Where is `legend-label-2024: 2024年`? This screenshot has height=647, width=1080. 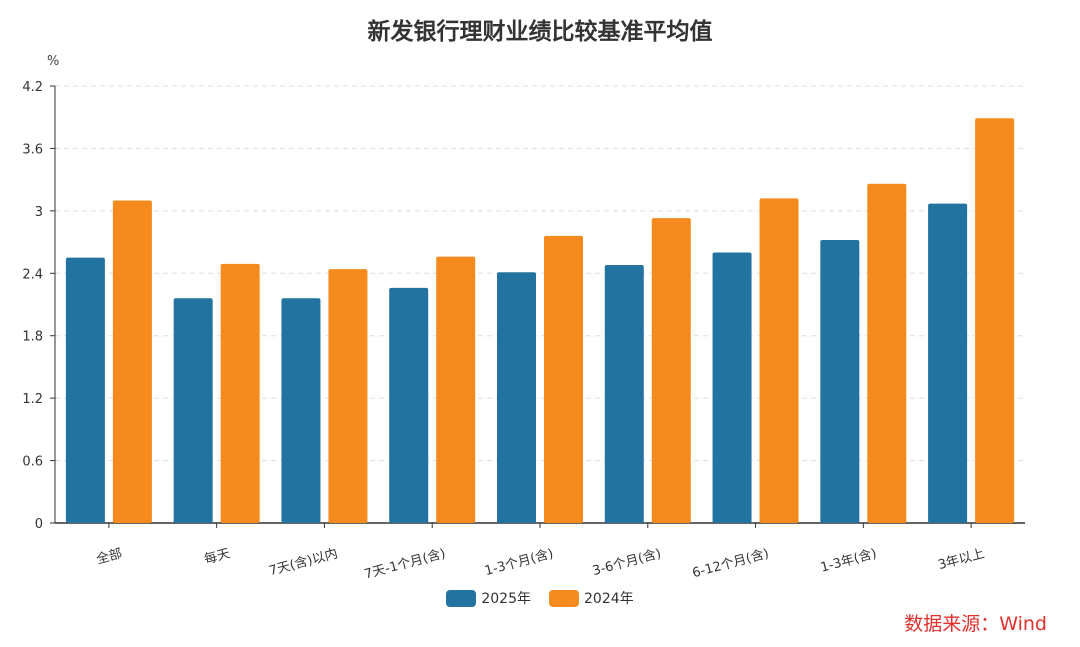
legend-label-2024: 2024年 is located at coordinates (609, 599).